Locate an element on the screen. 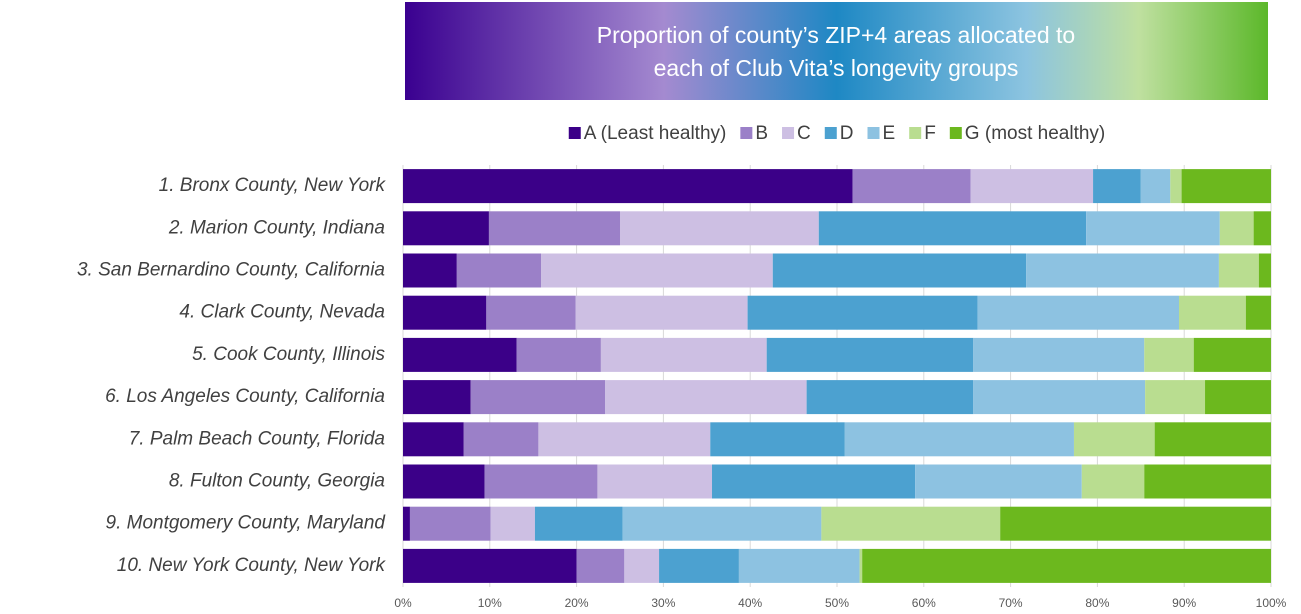 The width and height of the screenshot is (1301, 614). legend-item: F is located at coordinates (922, 133).